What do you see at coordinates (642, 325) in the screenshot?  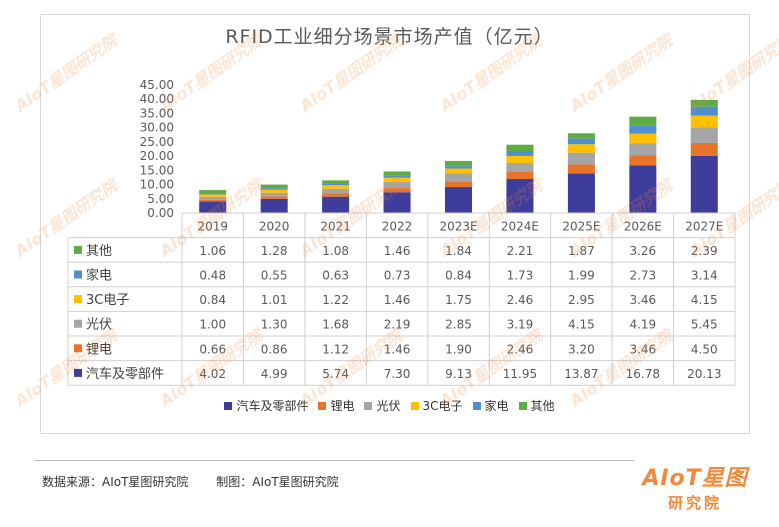 I see `data-label: 4.19` at bounding box center [642, 325].